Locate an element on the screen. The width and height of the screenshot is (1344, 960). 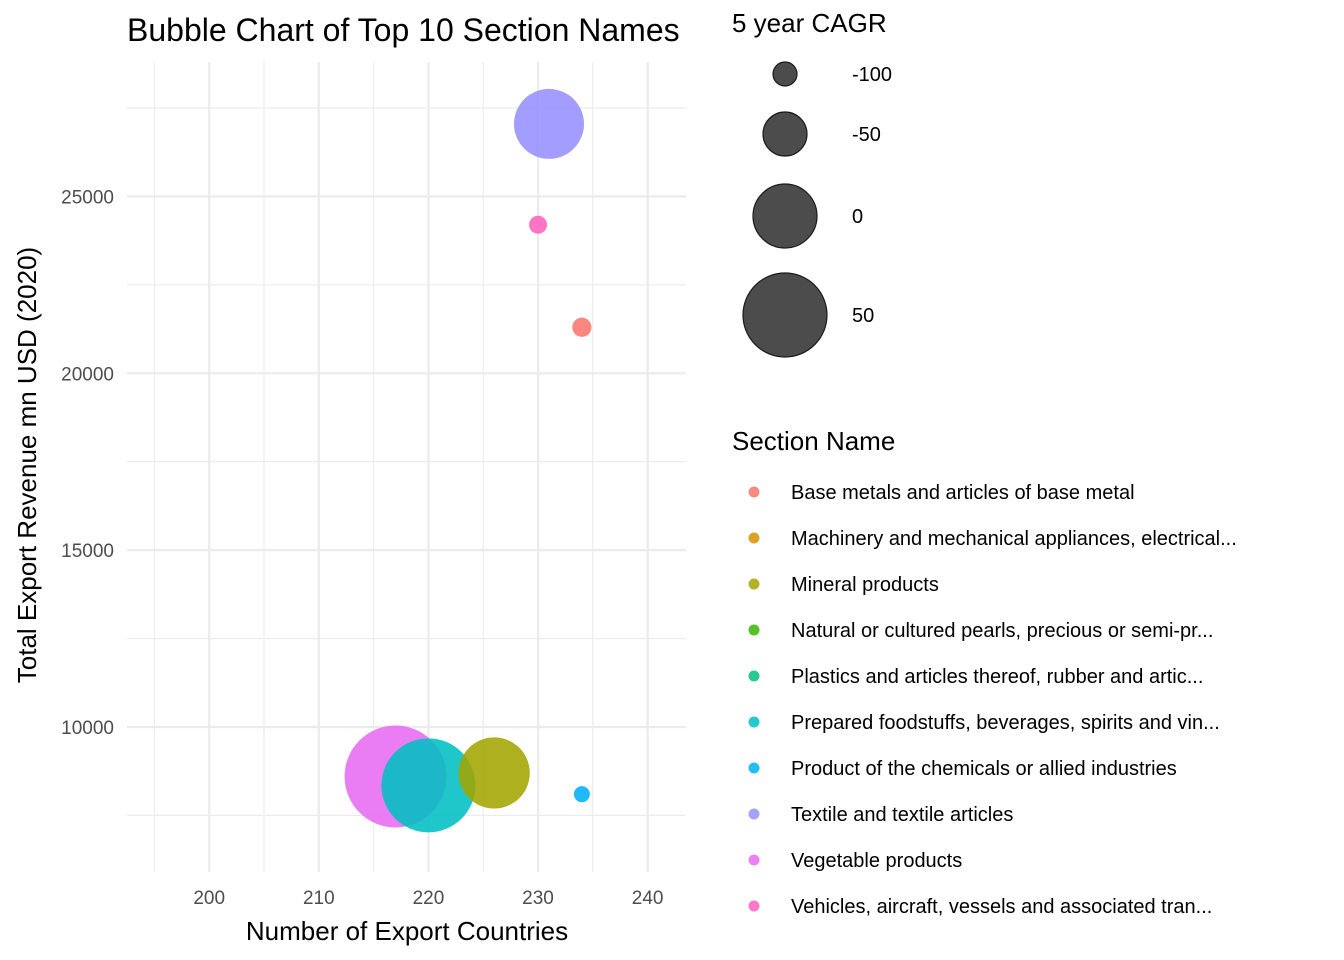
y-axis-title: Total Export Revenue mn USD (2020) is located at coordinates (27, 465).